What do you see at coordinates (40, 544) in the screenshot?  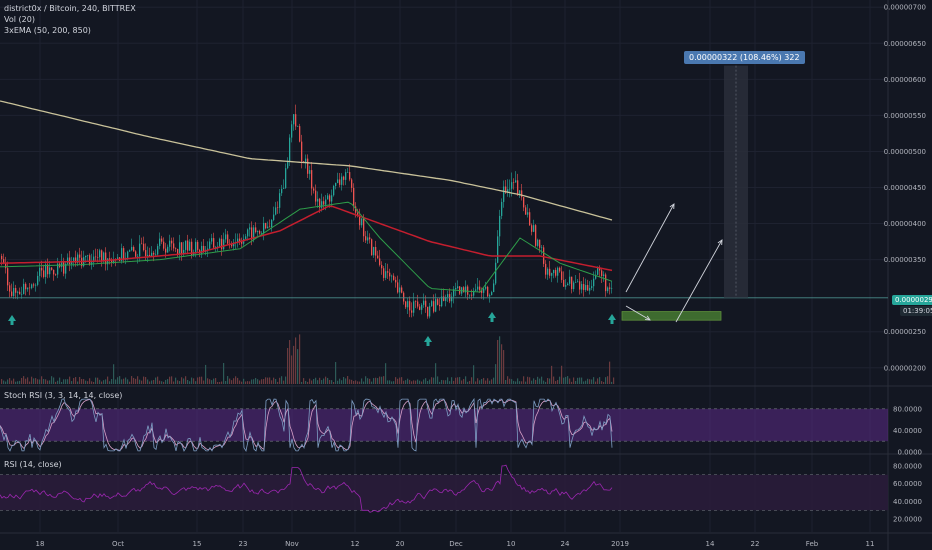 I see `time-tick-label: 18` at bounding box center [40, 544].